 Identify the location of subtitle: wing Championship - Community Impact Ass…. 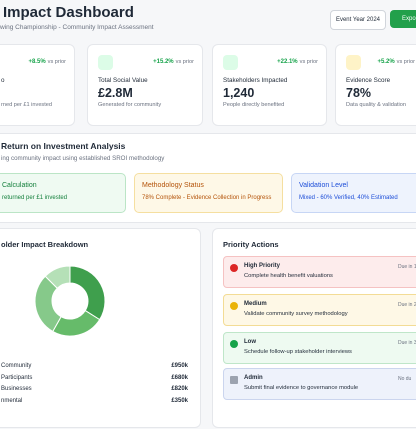
(77, 27).